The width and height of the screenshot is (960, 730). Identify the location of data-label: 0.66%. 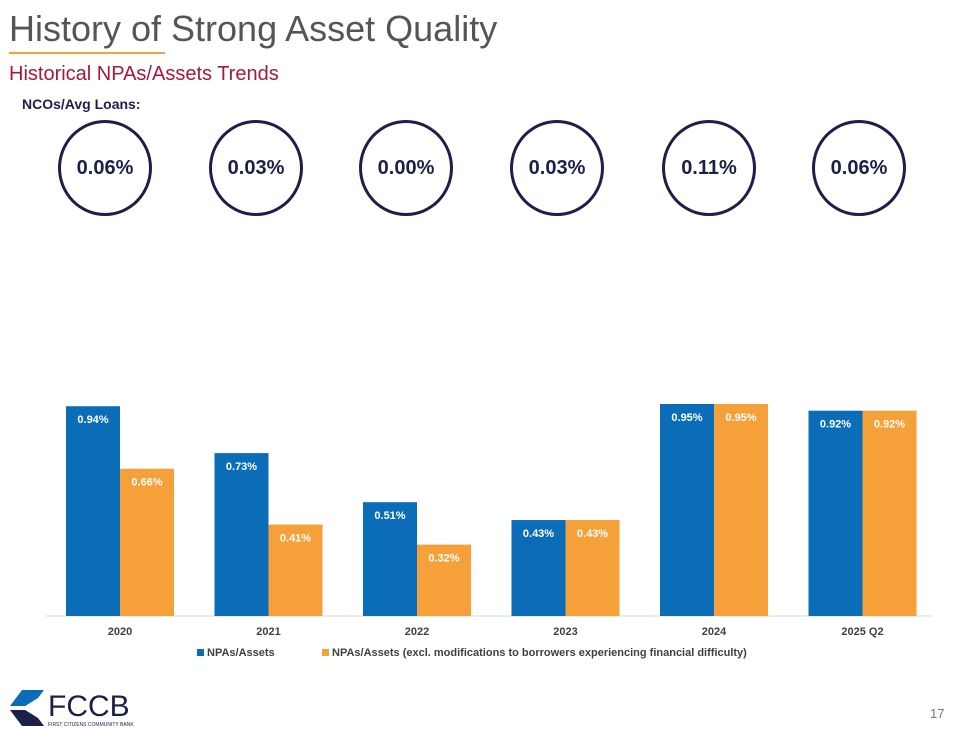
(146, 483).